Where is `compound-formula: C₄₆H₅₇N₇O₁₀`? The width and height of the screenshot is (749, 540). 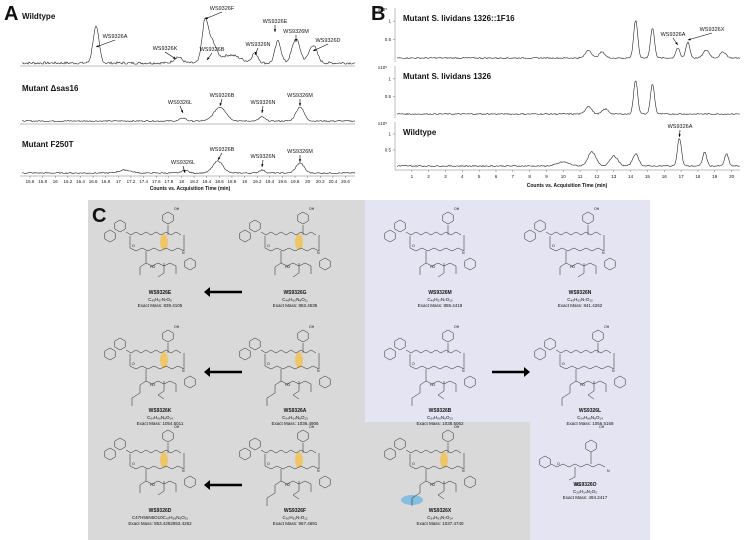 compound-formula: C₄₆H₅₇N₇O₁₀ is located at coordinates (439, 299).